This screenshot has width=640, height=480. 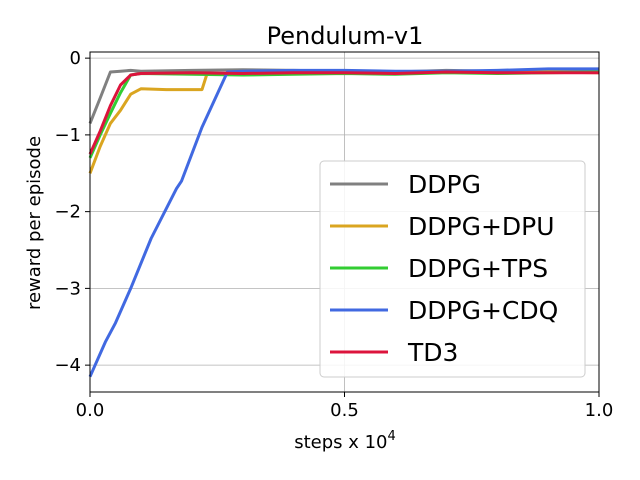 I want to click on legend-label: TD3, so click(x=432, y=352).